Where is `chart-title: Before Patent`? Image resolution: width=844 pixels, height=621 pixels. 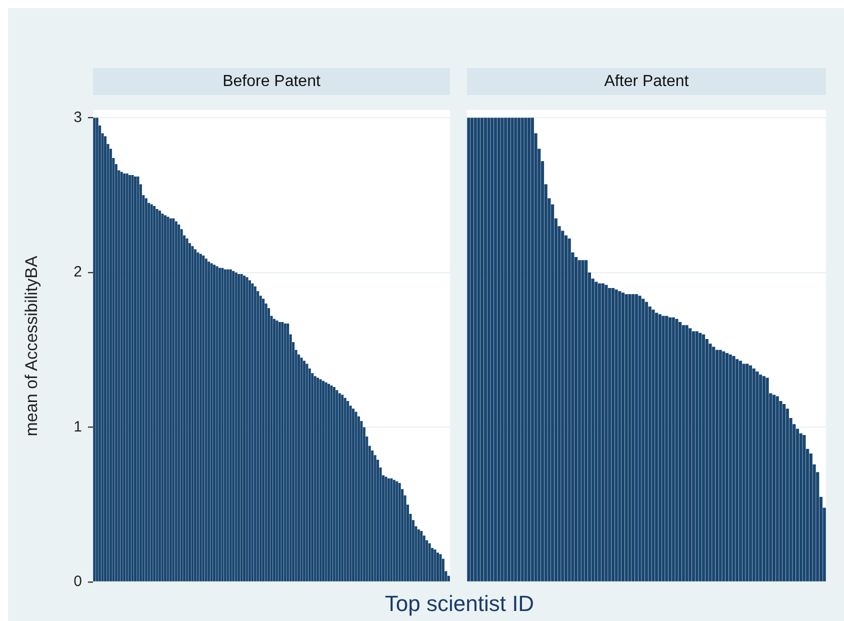 chart-title: Before Patent is located at coordinates (271, 81).